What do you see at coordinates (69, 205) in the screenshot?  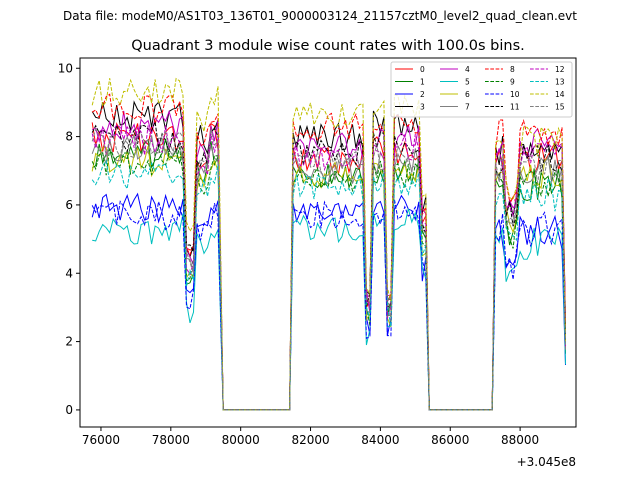 I see `y-tick-label: 6` at bounding box center [69, 205].